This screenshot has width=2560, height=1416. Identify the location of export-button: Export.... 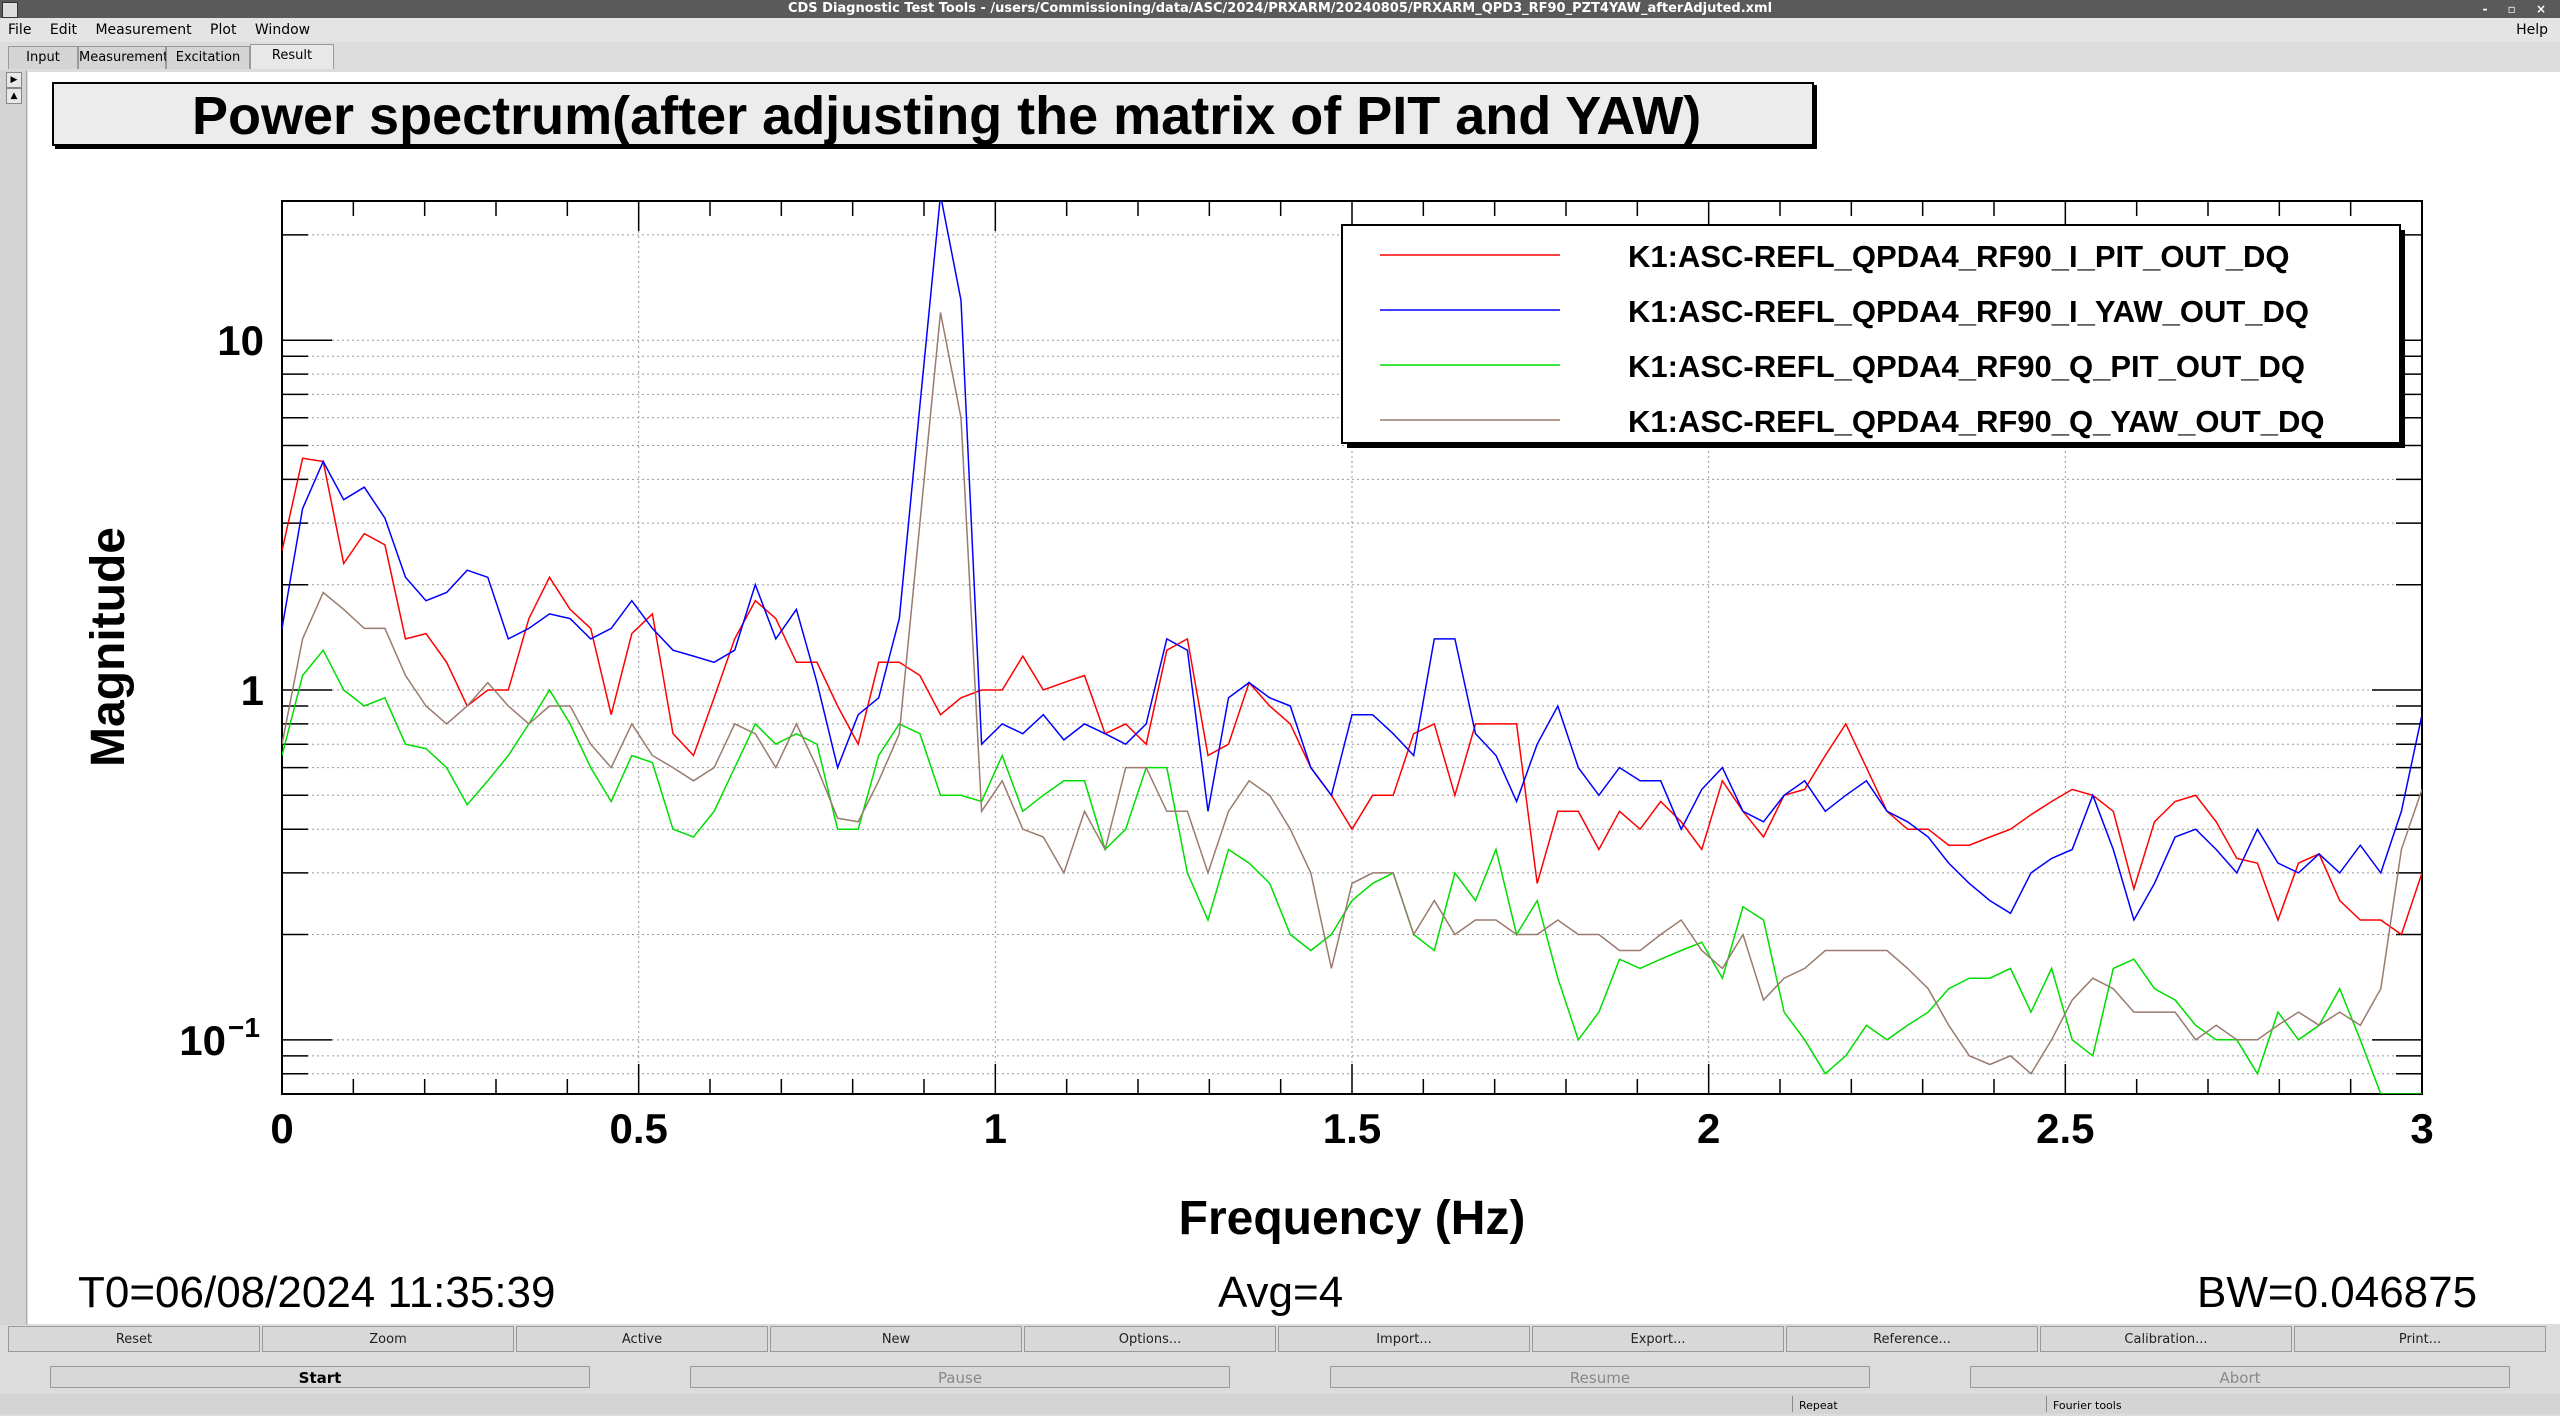
(1658, 1339).